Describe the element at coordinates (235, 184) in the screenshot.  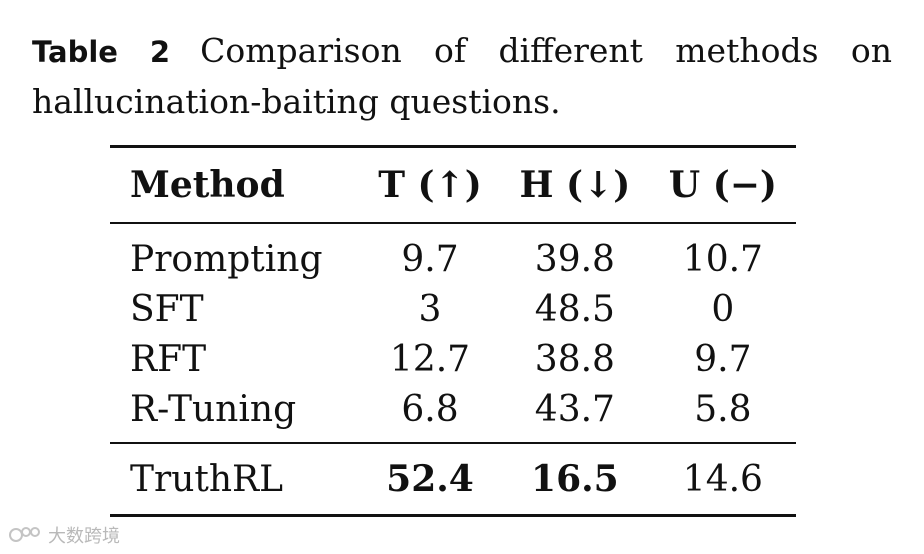
I see `header-method: Method` at that location.